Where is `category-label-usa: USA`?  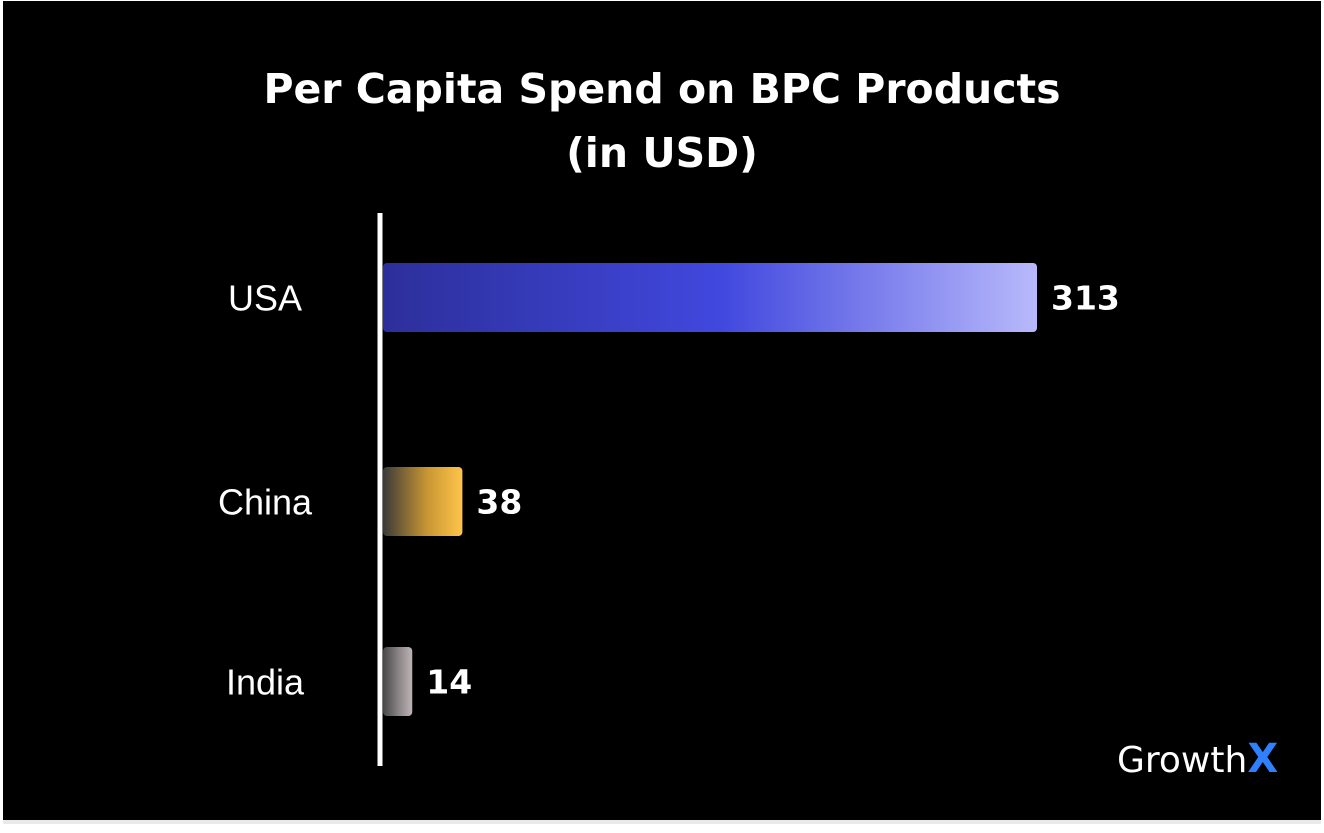
category-label-usa: USA is located at coordinates (265, 298).